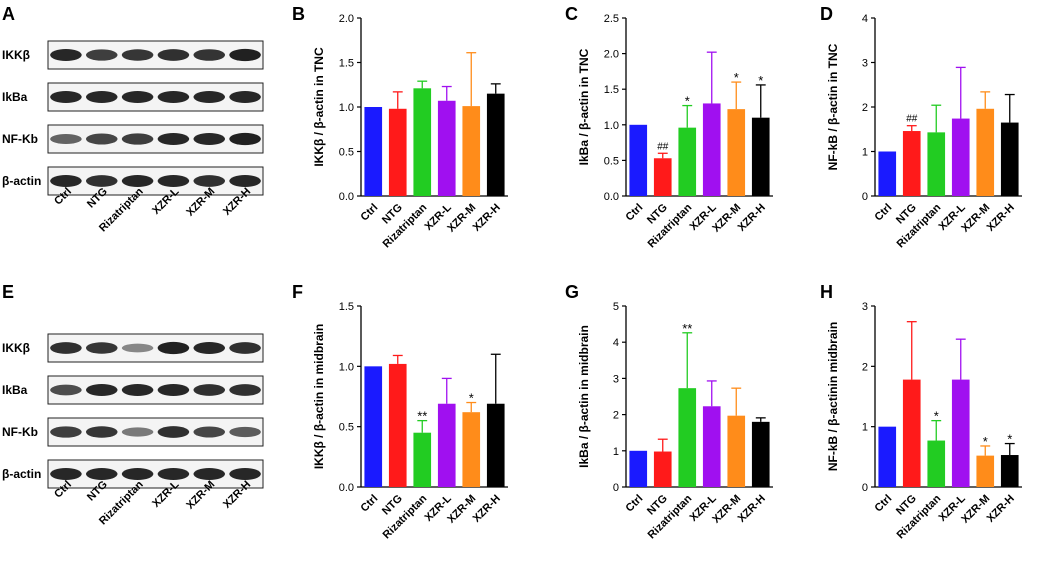 The image size is (1059, 561). What do you see at coordinates (20, 432) in the screenshot?
I see `blot-row-label: NF-Kb` at bounding box center [20, 432].